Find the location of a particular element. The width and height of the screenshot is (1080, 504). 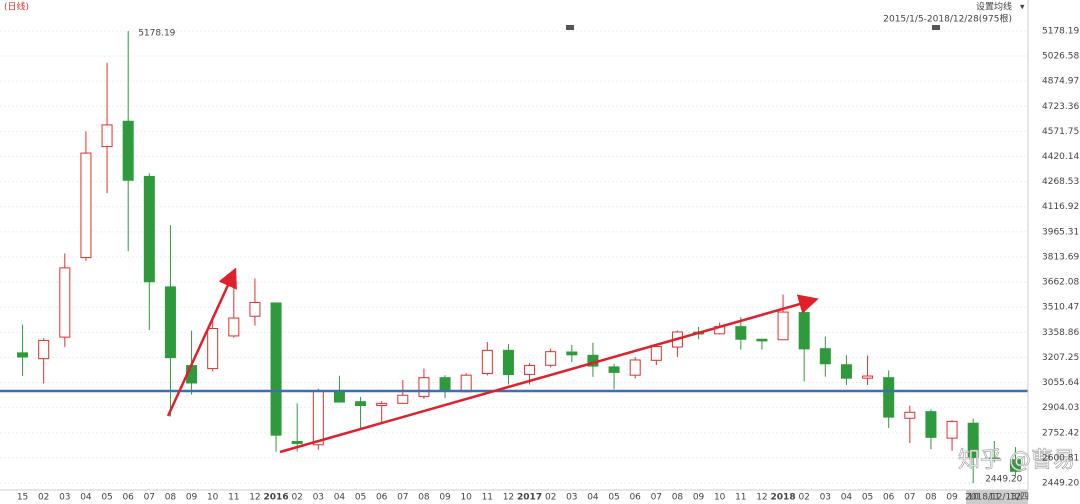

y-tick-label: 3662.08 is located at coordinates (1060, 283).